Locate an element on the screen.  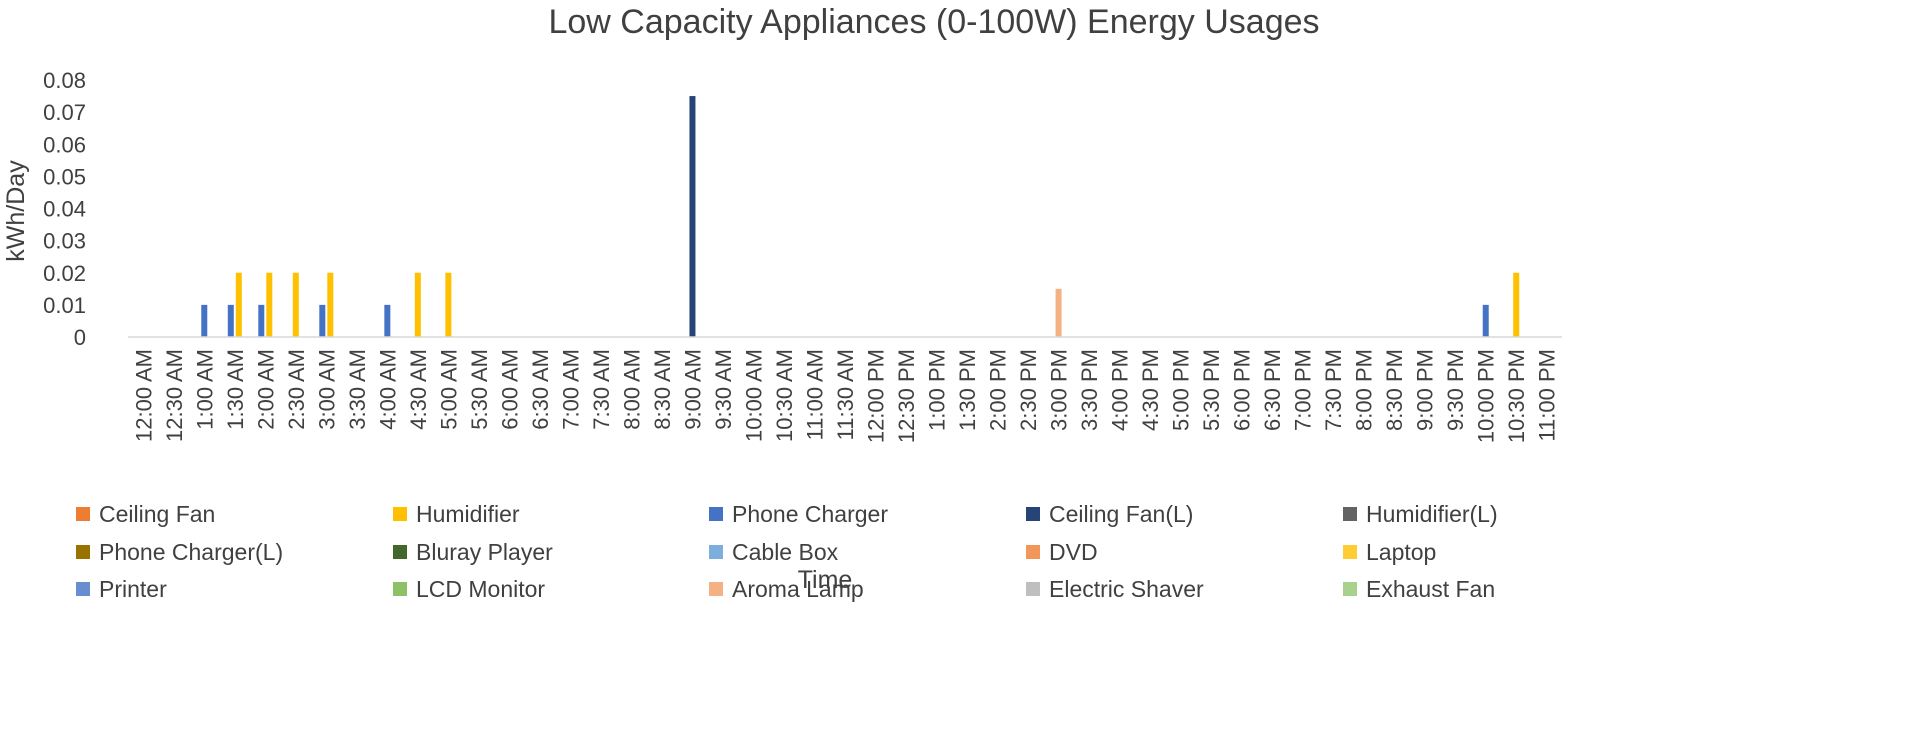
legend-item-aroma-lamp: Aroma Lamp is located at coordinates (786, 589).